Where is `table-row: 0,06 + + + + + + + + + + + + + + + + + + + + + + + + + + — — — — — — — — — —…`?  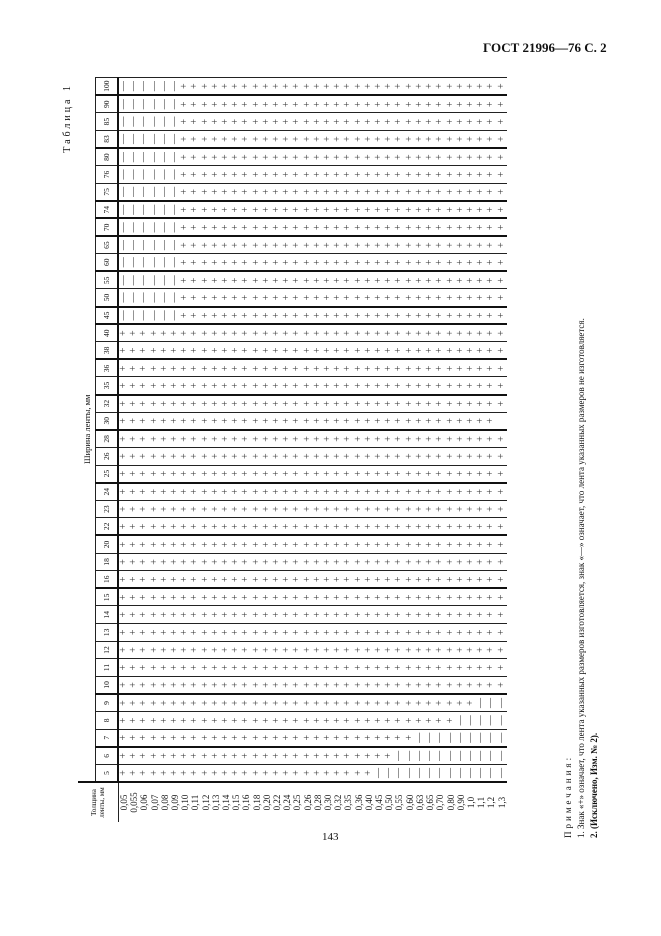 table-row: 0,06 + + + + + + + + + + + + + + + + + + + + + + + + + + — — — — — — — — — —… is located at coordinates (144, 449).